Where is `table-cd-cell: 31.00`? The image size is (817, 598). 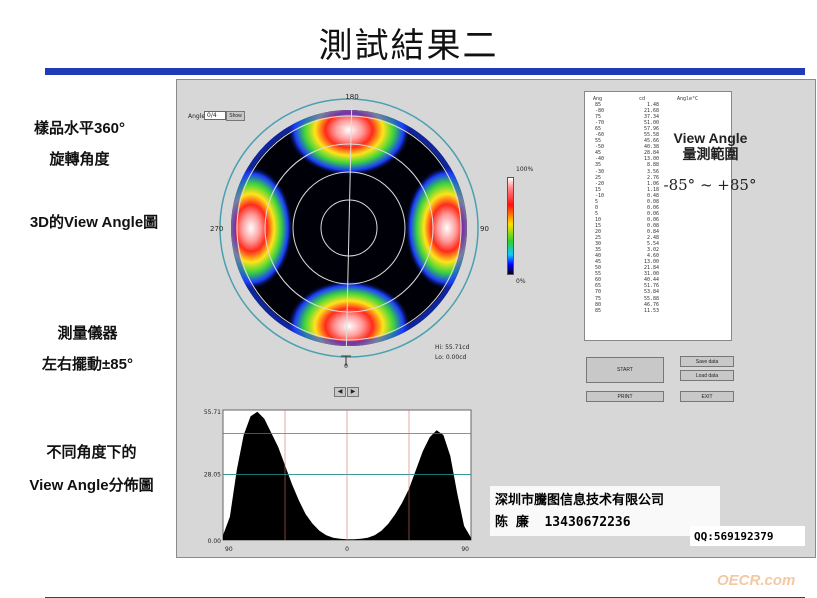
table-cd-cell: 31.00 is located at coordinates (651, 274).